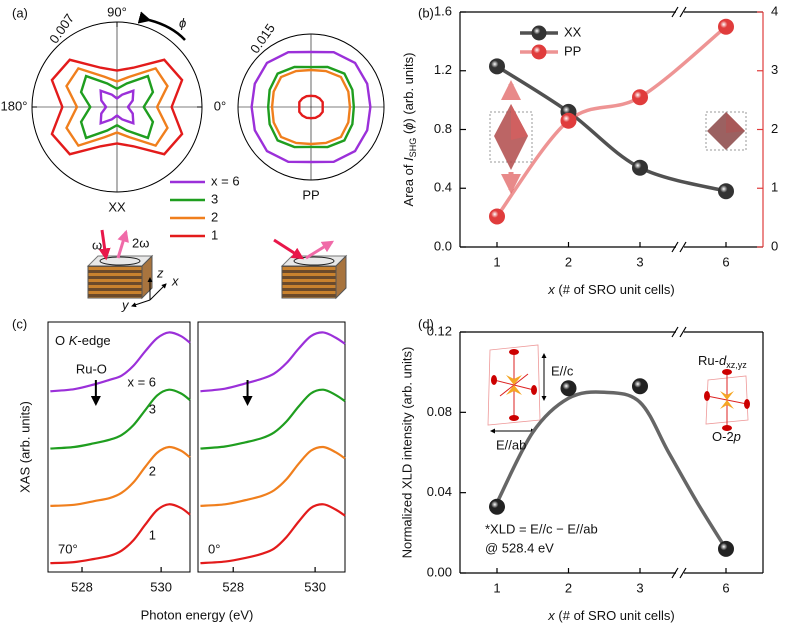  Describe the element at coordinates (618, 137) in the screenshot. I see `octahedron-inset` at that location.